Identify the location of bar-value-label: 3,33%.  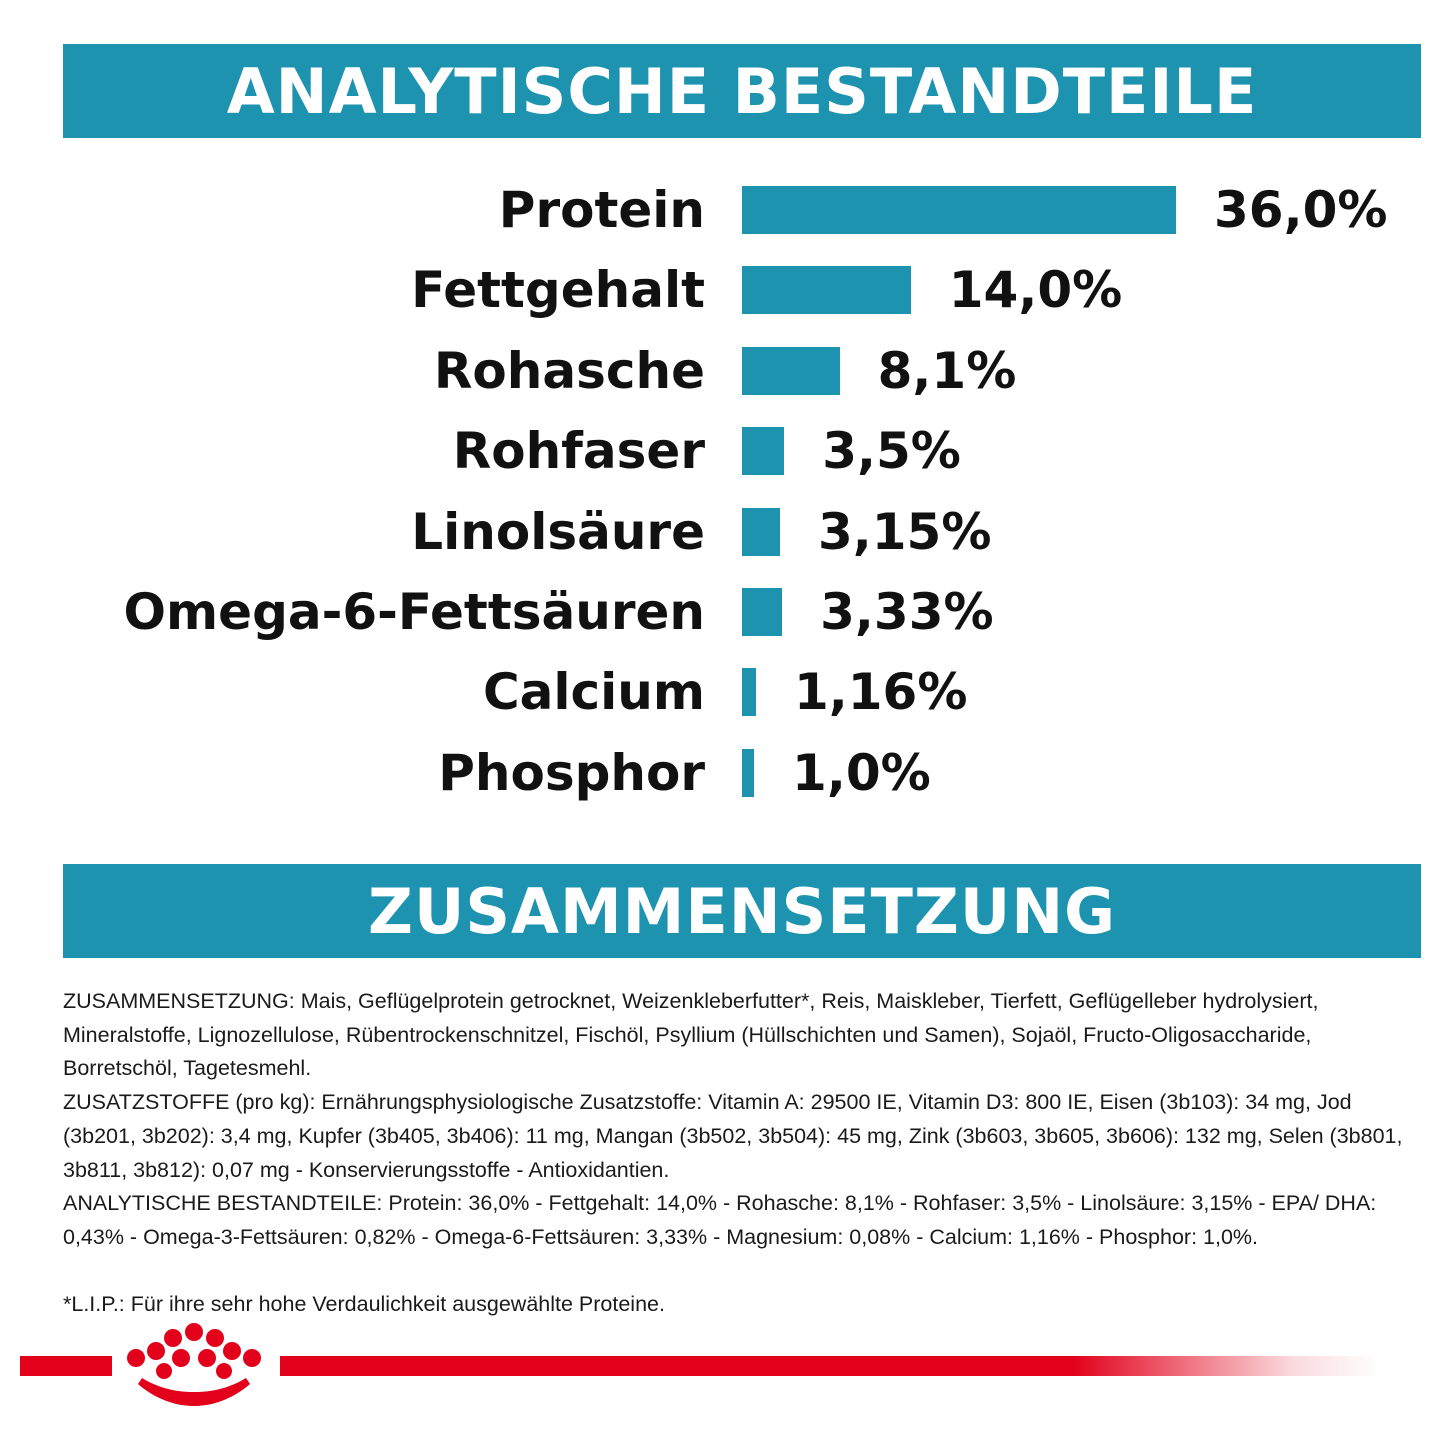
(907, 612).